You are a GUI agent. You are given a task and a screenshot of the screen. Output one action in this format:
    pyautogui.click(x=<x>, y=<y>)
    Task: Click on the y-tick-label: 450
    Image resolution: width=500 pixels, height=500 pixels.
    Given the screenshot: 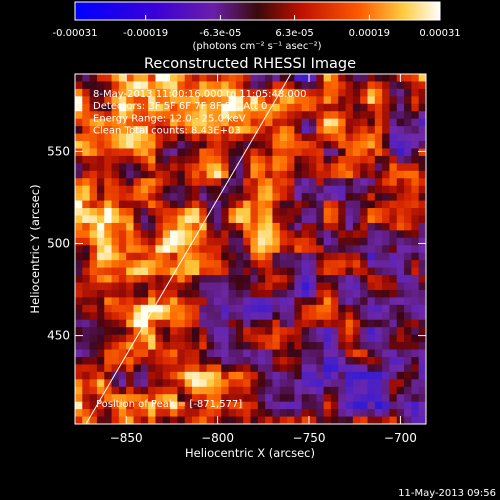 What is the action you would take?
    pyautogui.click(x=58, y=336)
    